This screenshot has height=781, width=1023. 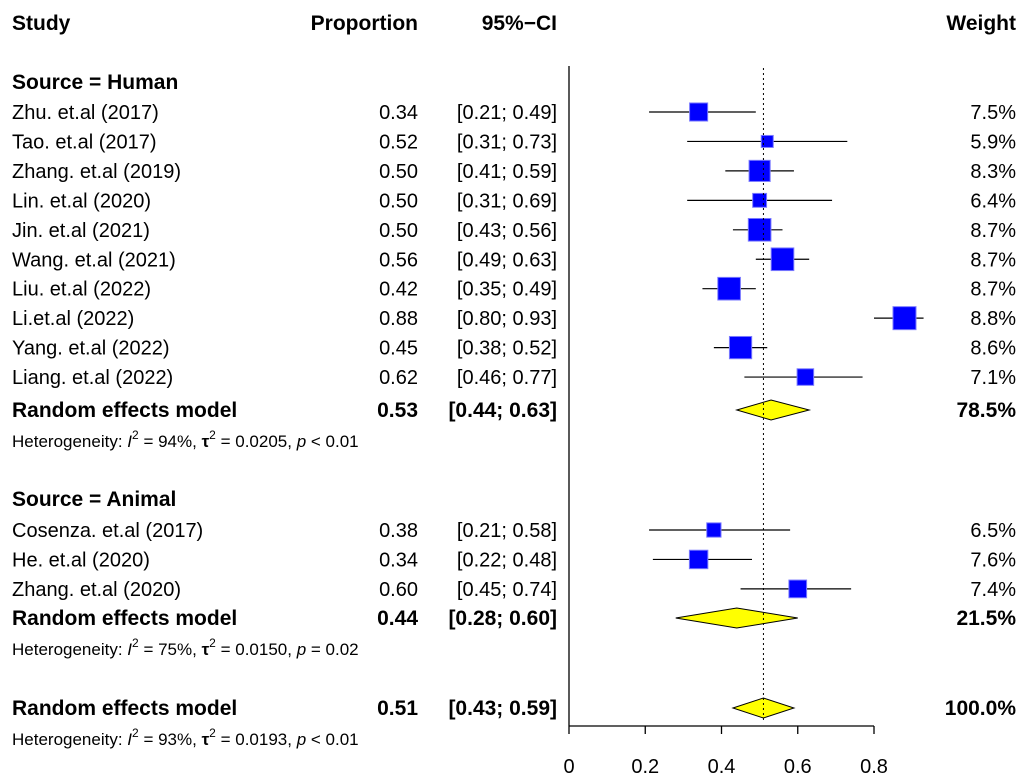 I want to click on study-ci: [0.45; 0.74], so click(x=507, y=590).